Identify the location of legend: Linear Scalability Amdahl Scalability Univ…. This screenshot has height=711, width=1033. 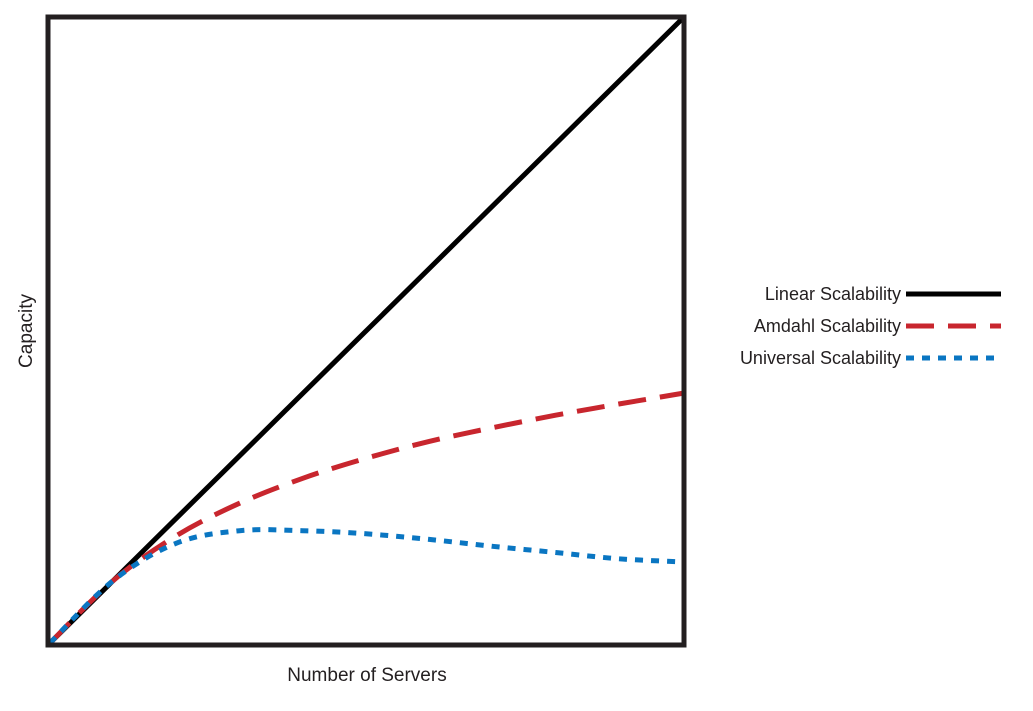
(870, 326).